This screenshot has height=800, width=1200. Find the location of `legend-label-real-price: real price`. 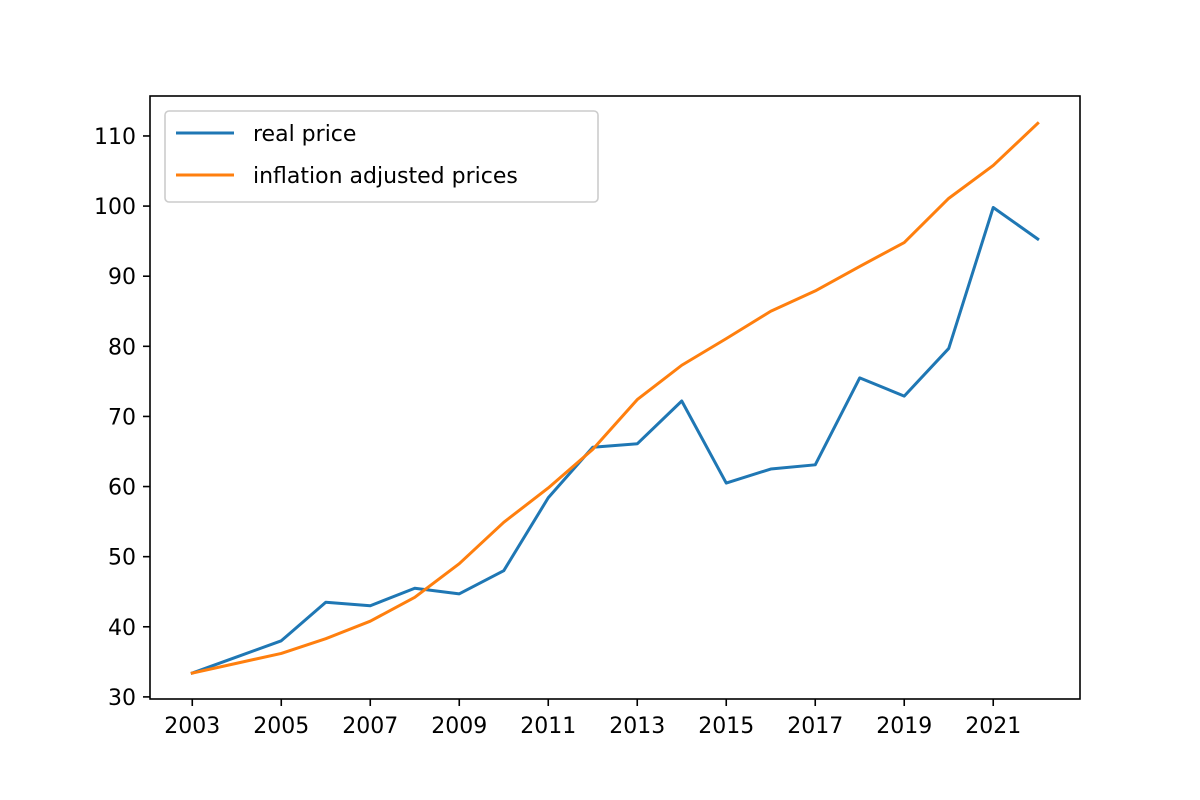

legend-label-real-price: real price is located at coordinates (304, 134).